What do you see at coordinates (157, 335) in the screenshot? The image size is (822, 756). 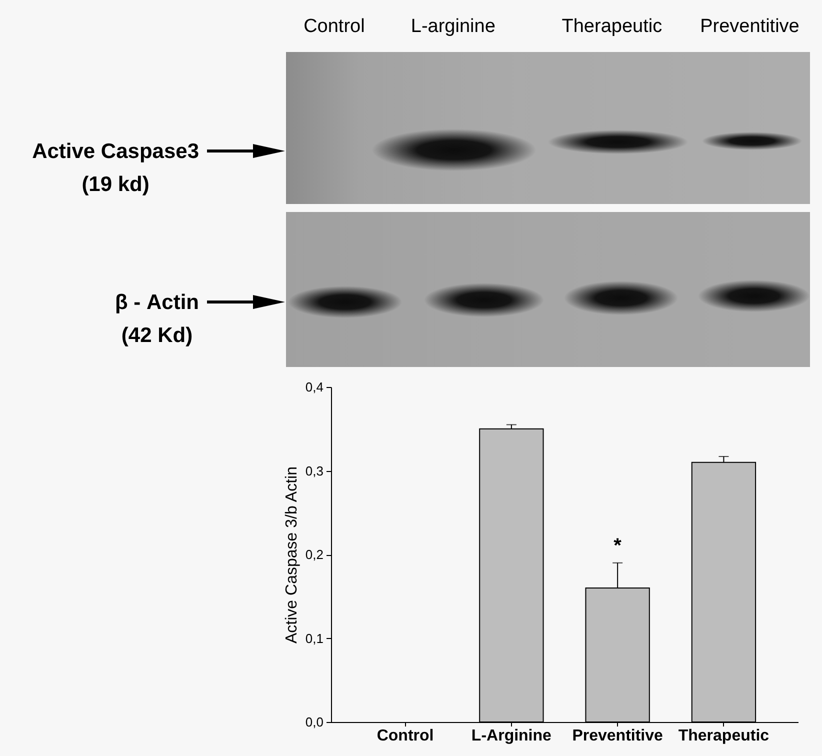 I see `text: (42 Kd)` at bounding box center [157, 335].